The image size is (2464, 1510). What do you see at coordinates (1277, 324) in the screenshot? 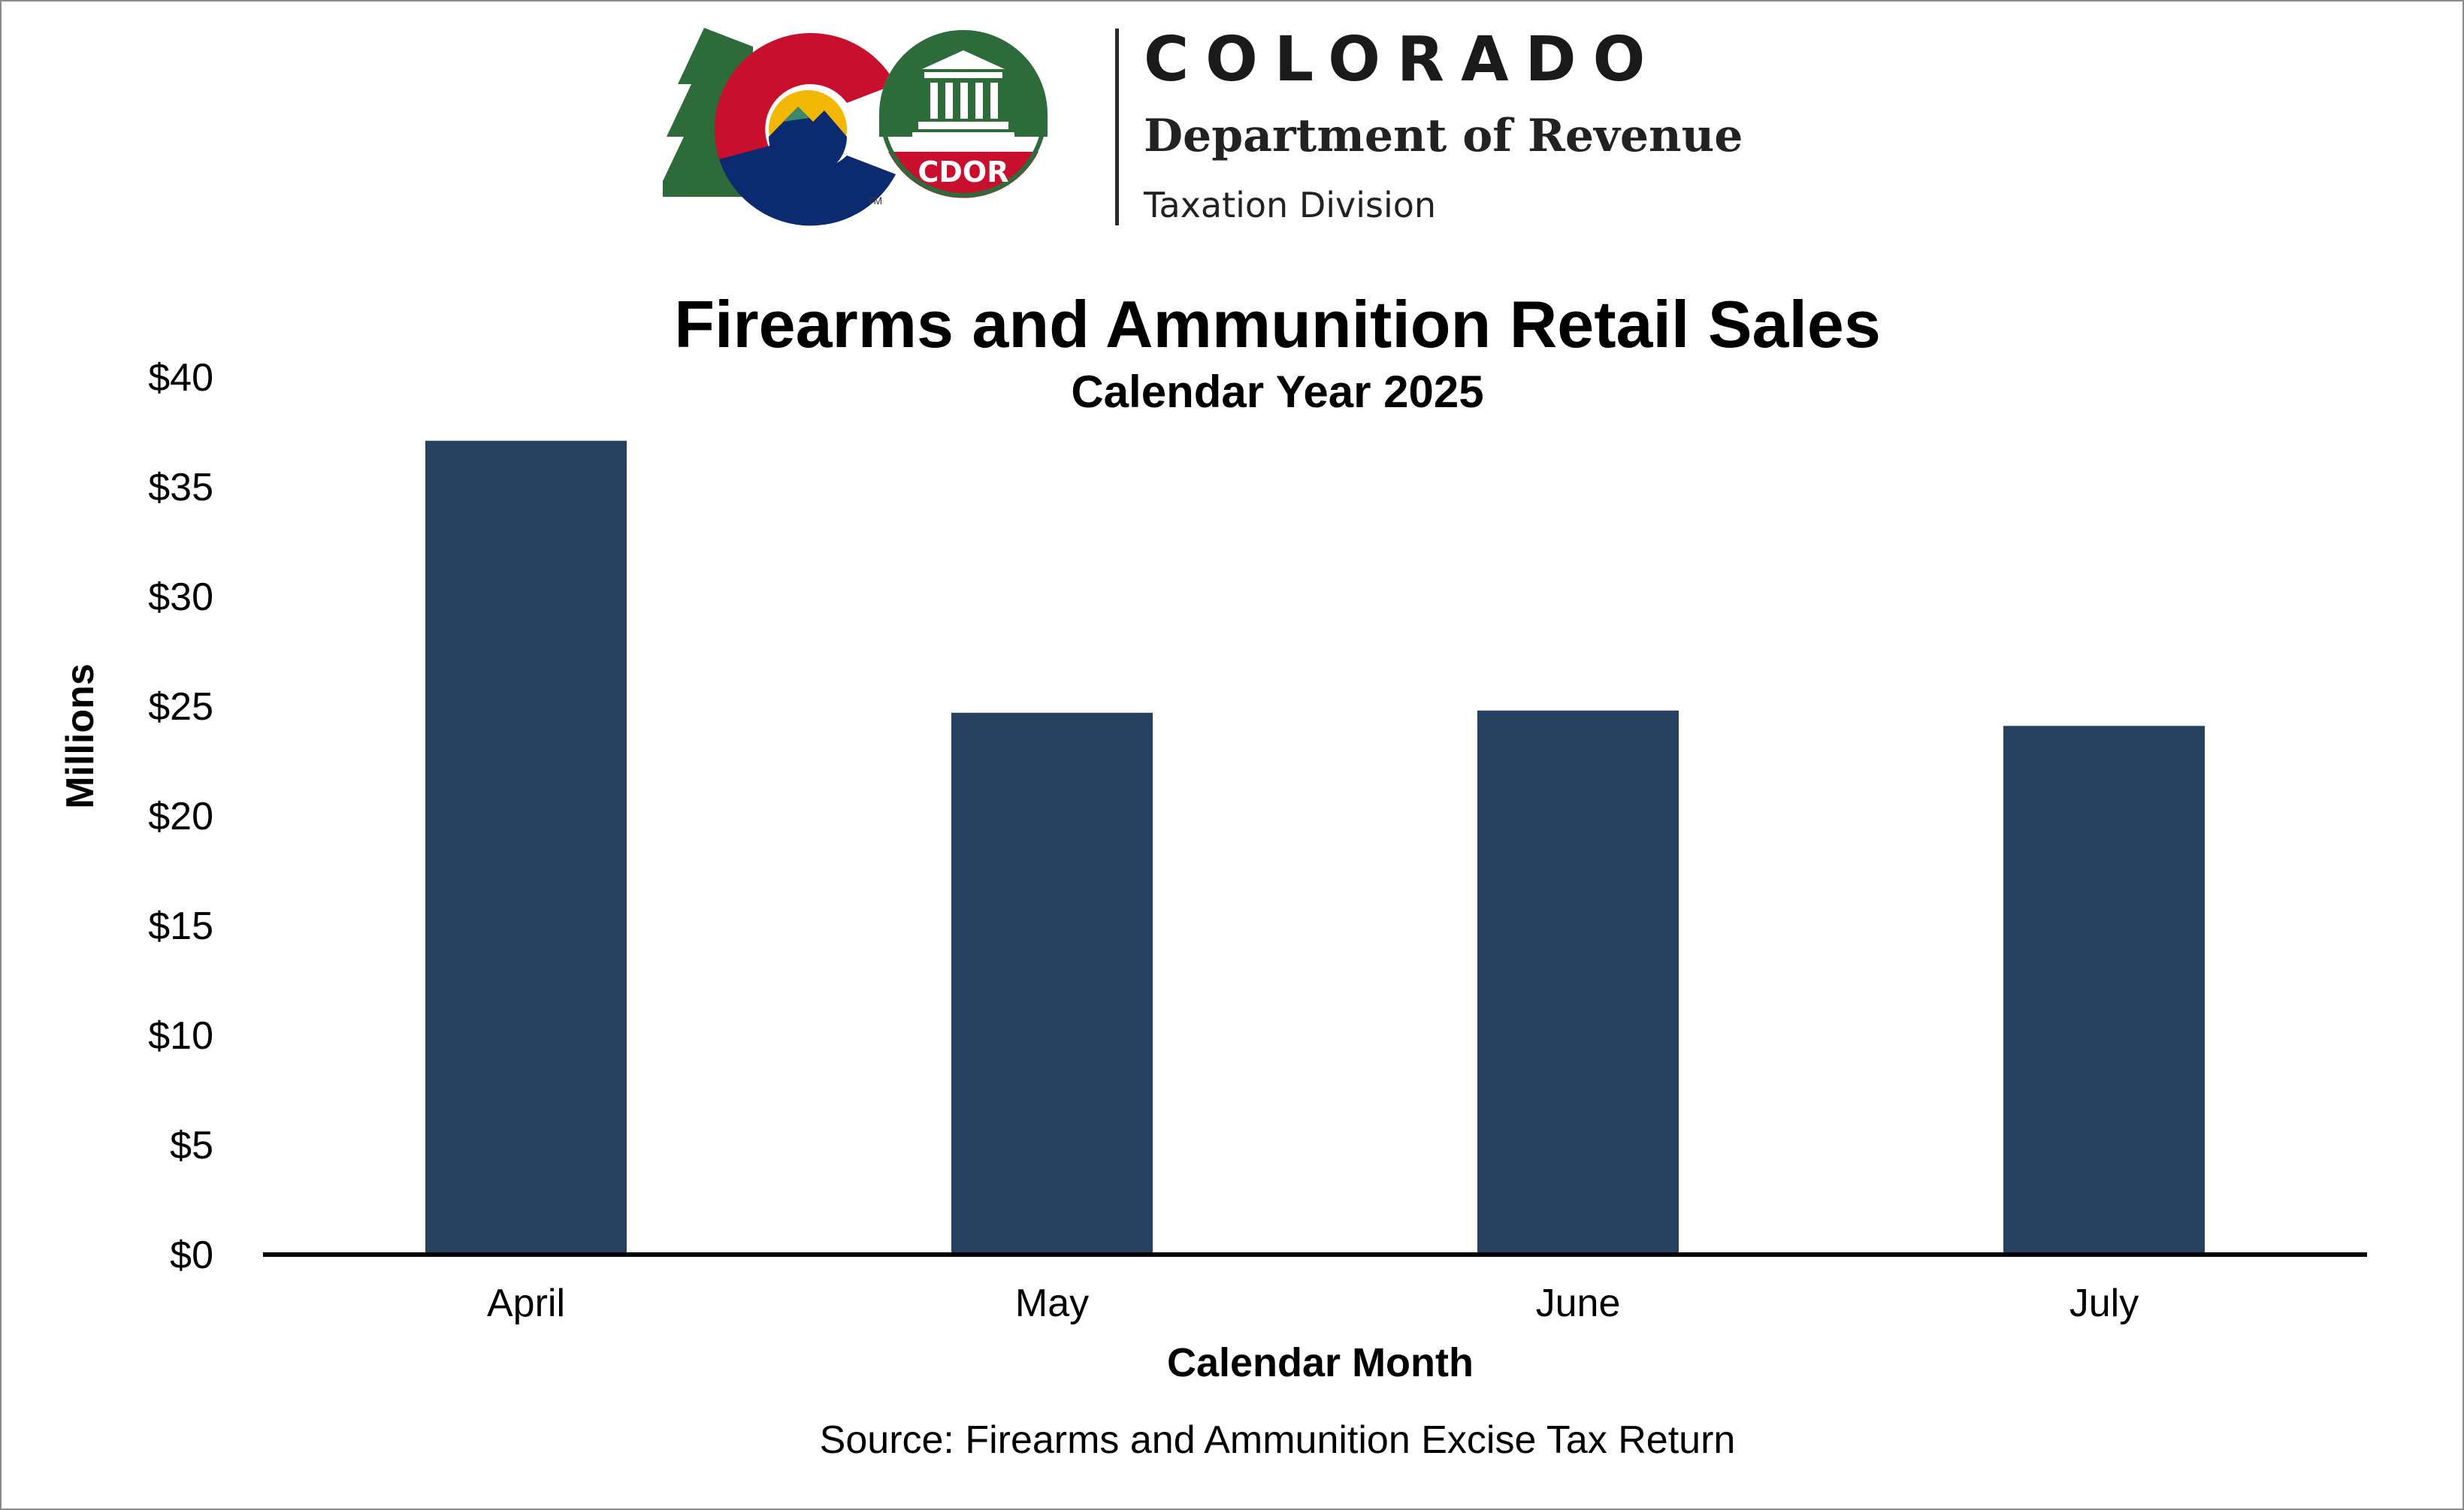
I see `chart-title: Firearms and Ammunition Retail Sales` at bounding box center [1277, 324].